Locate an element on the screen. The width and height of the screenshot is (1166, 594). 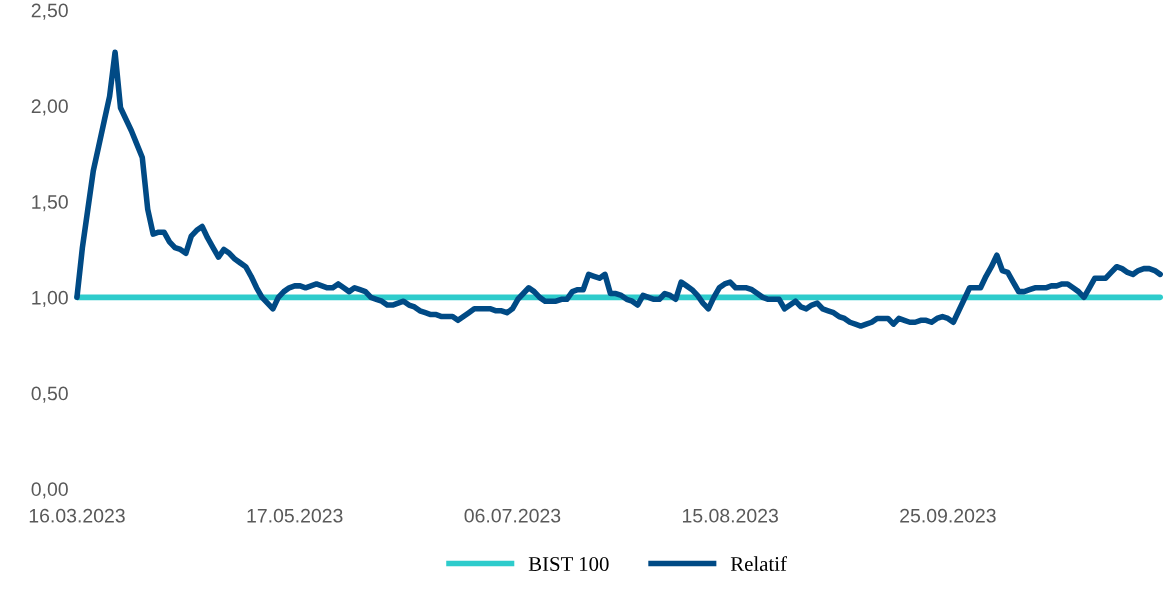
x-tick-label: 25.09.2023 is located at coordinates (948, 515).